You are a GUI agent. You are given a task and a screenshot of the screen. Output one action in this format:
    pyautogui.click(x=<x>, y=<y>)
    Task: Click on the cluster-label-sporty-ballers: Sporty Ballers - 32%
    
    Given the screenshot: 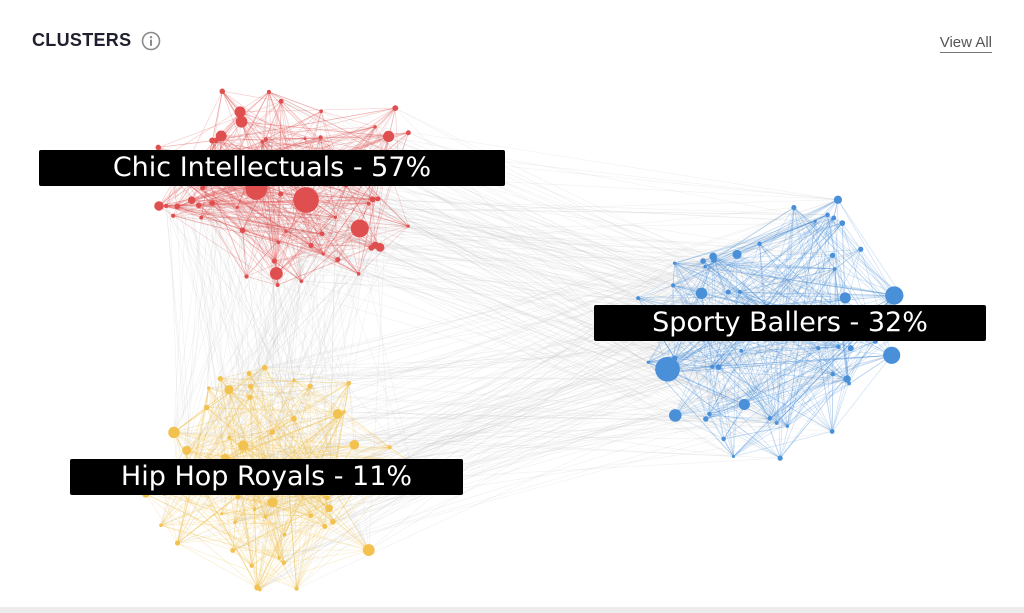 What is the action you would take?
    pyautogui.click(x=790, y=323)
    